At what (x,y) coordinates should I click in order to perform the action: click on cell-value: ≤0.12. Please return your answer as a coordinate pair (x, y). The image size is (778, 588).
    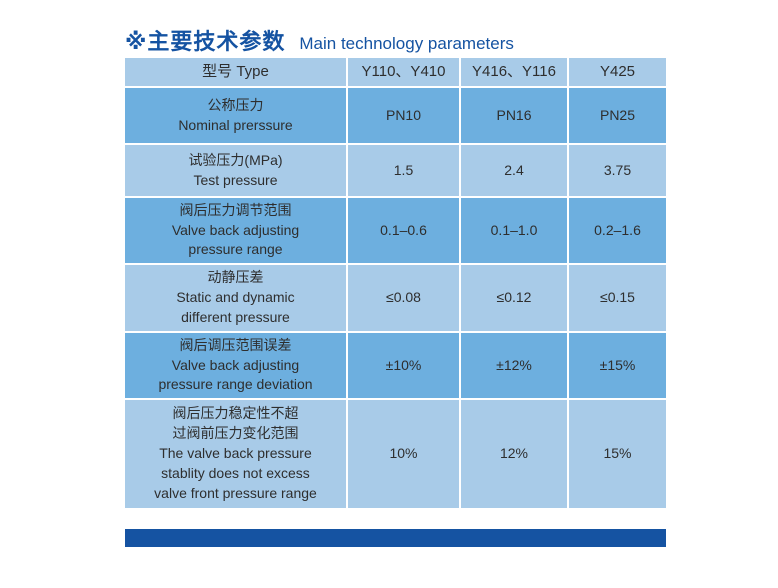
    Looking at the image, I should click on (514, 298).